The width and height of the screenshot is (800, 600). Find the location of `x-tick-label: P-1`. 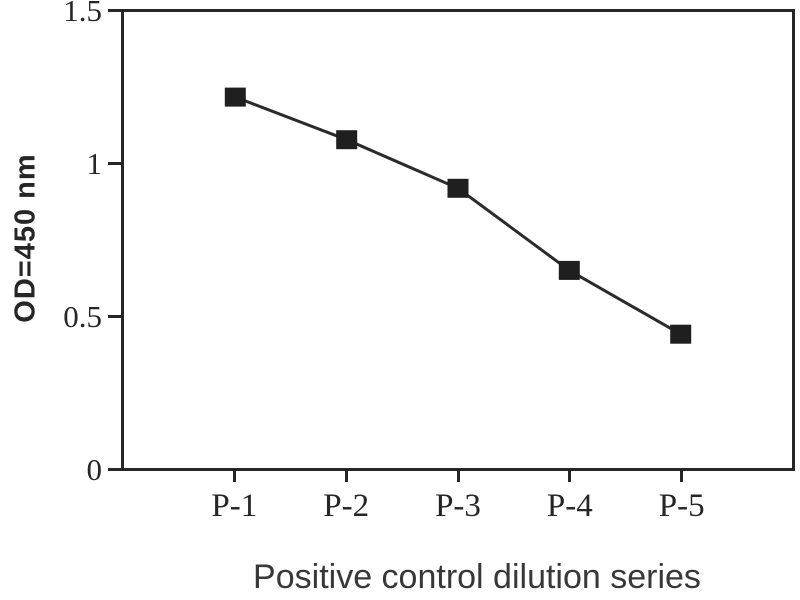

x-tick-label: P-1 is located at coordinates (234, 506).